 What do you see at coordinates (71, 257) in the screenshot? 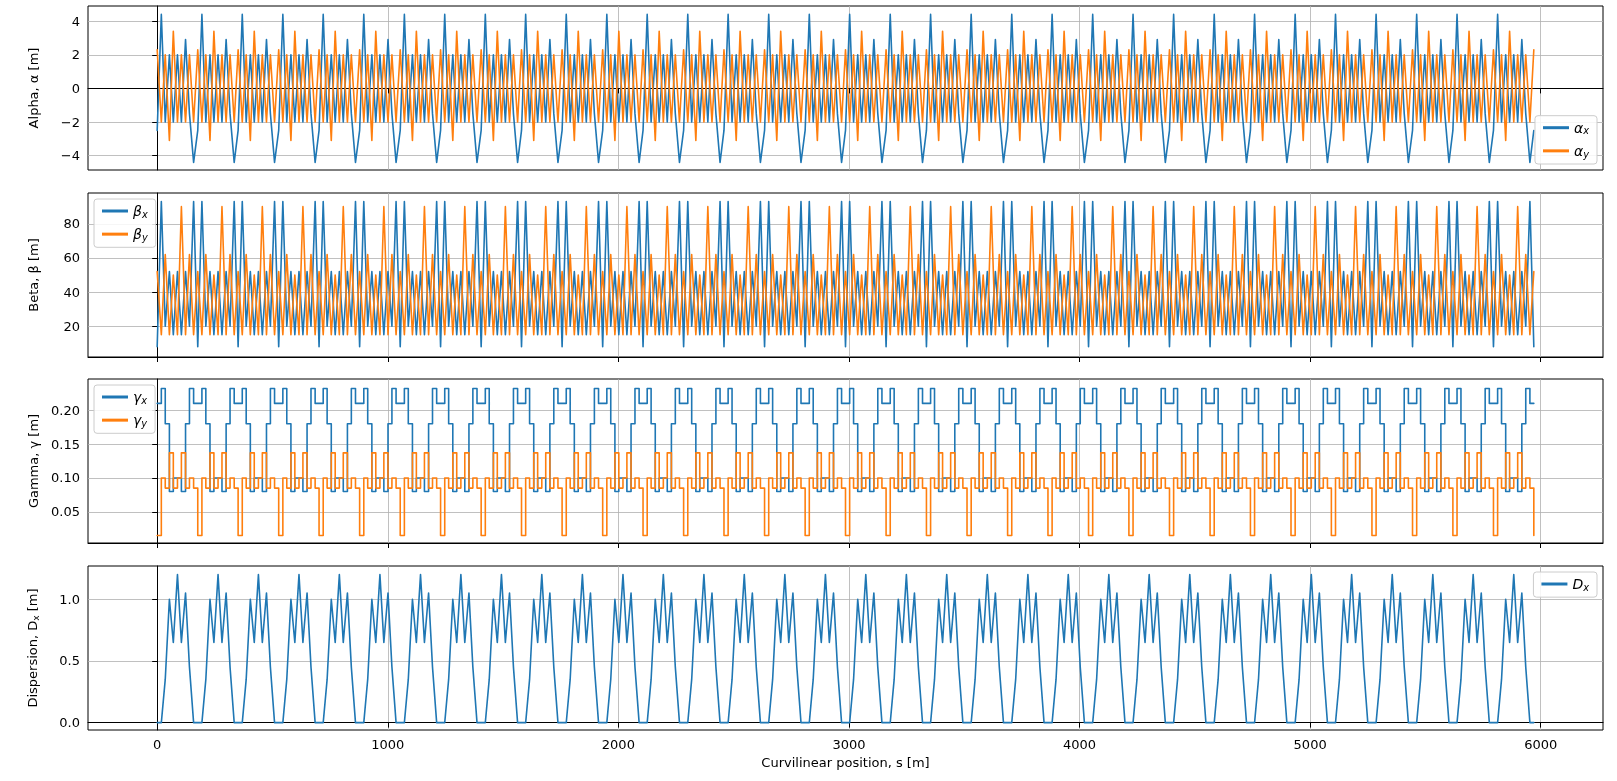
I see `y-tick-label: 60` at bounding box center [71, 257].